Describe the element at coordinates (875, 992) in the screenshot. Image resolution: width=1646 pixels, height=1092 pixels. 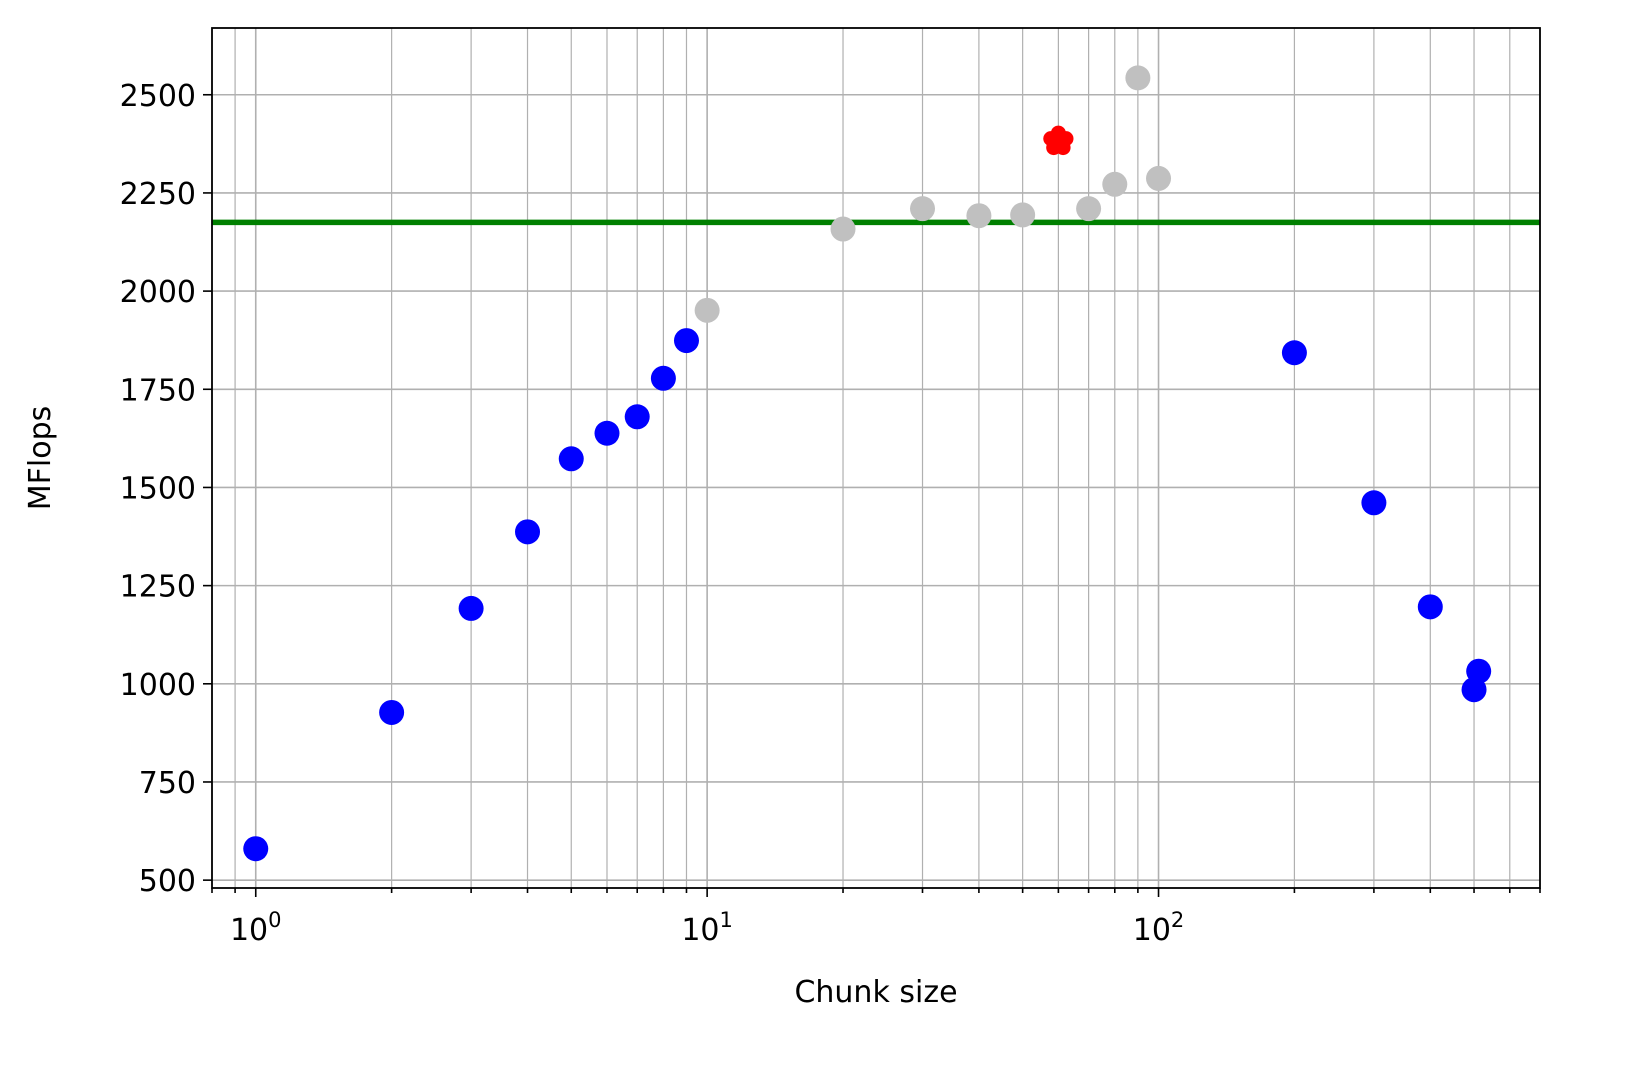
I see `x-axis-label: Chunk size` at that location.